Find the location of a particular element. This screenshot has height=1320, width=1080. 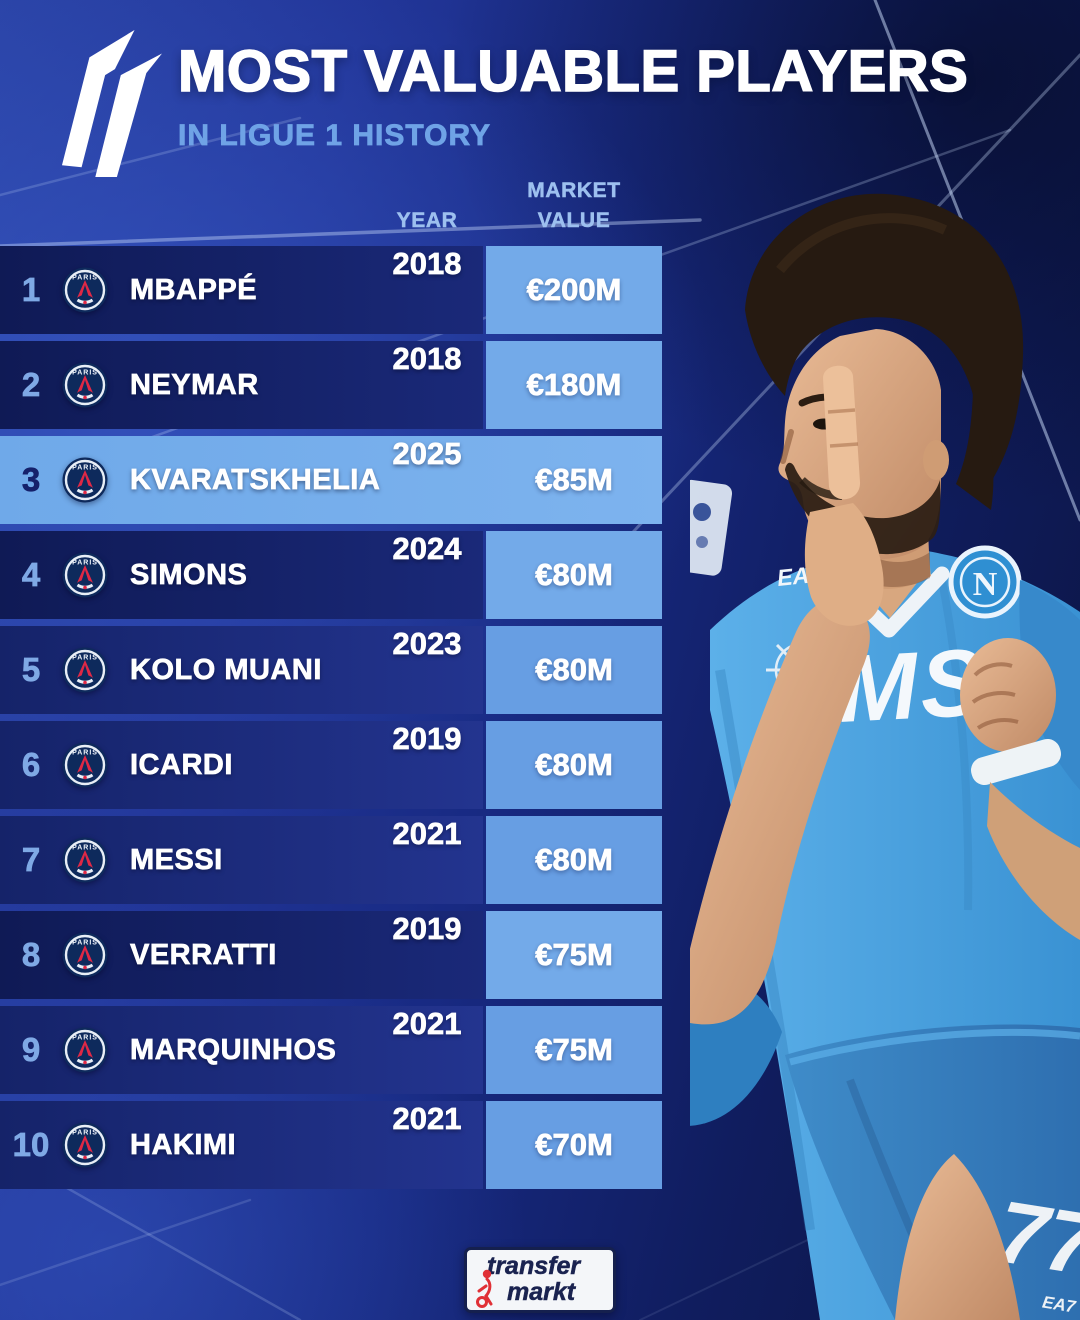

header: MOST VALUABLE PLAYERS IN LIGUE 1 HISTORY is located at coordinates (607, 96).